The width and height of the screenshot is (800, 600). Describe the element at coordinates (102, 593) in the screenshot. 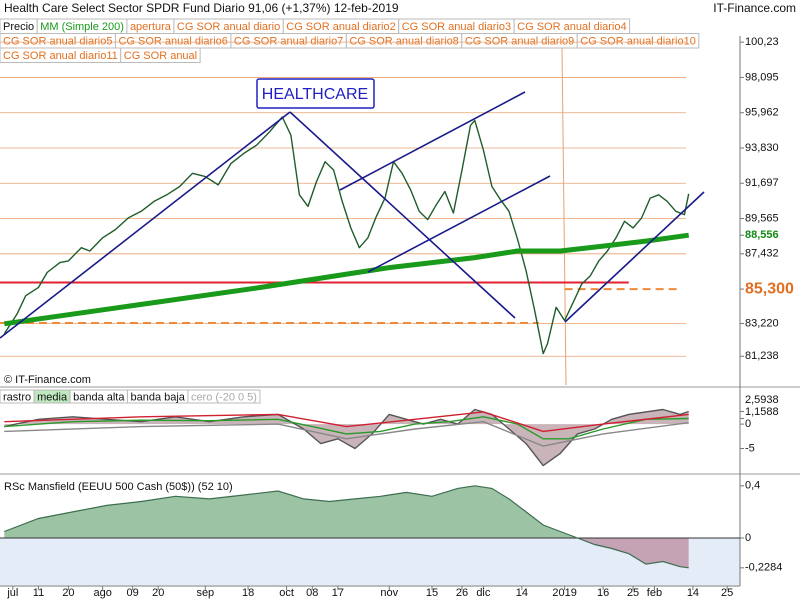

I see `x-tick-label: ago` at that location.